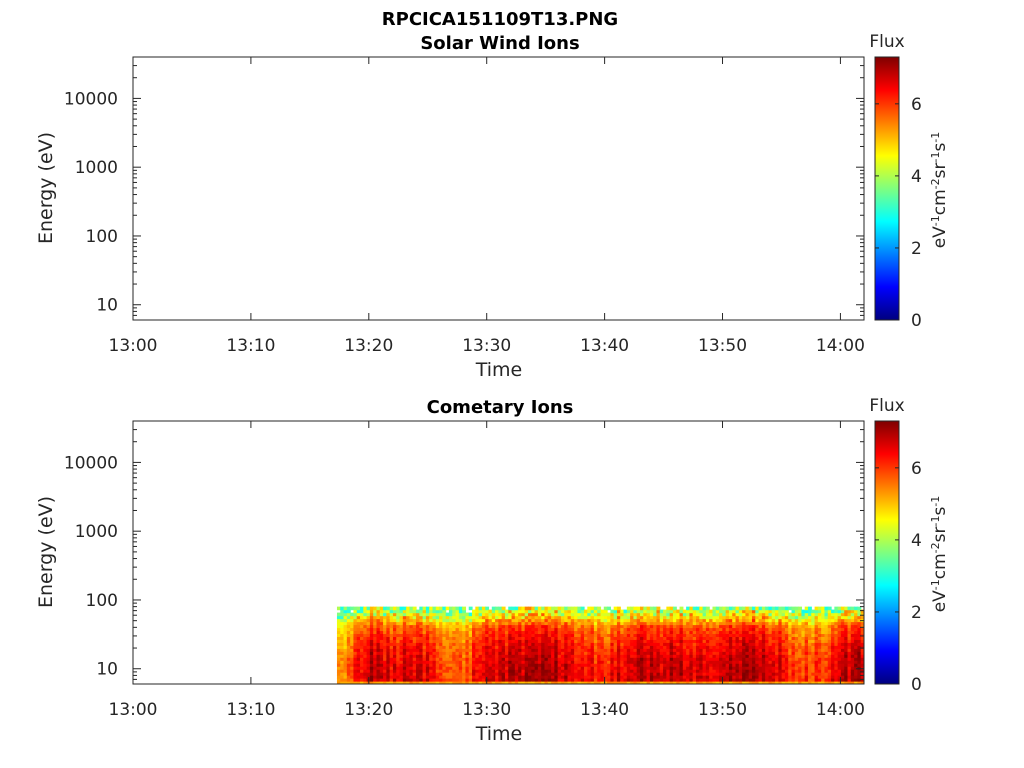 The height and width of the screenshot is (768, 1024). What do you see at coordinates (886, 406) in the screenshot?
I see `panel2-colorbar-label: Flux` at bounding box center [886, 406].